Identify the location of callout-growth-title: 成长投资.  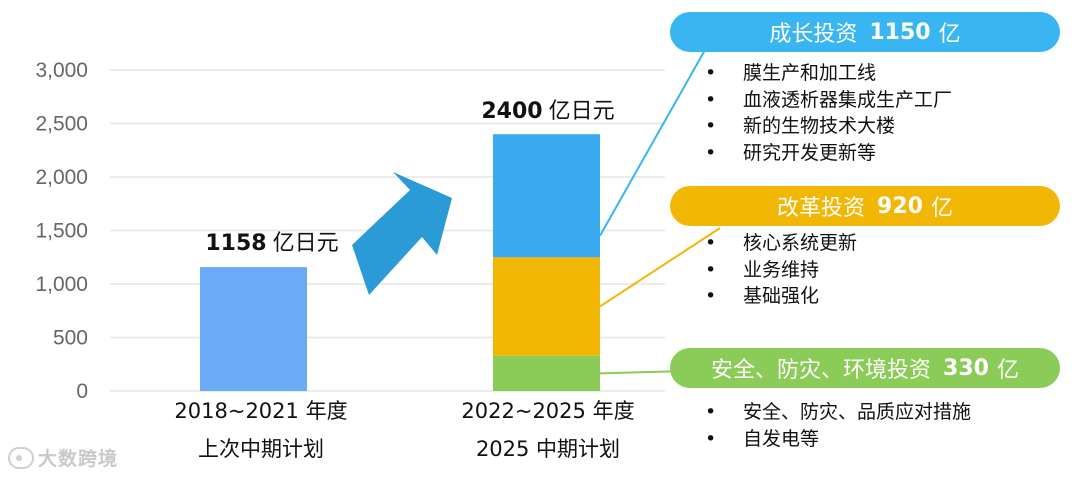
(813, 34).